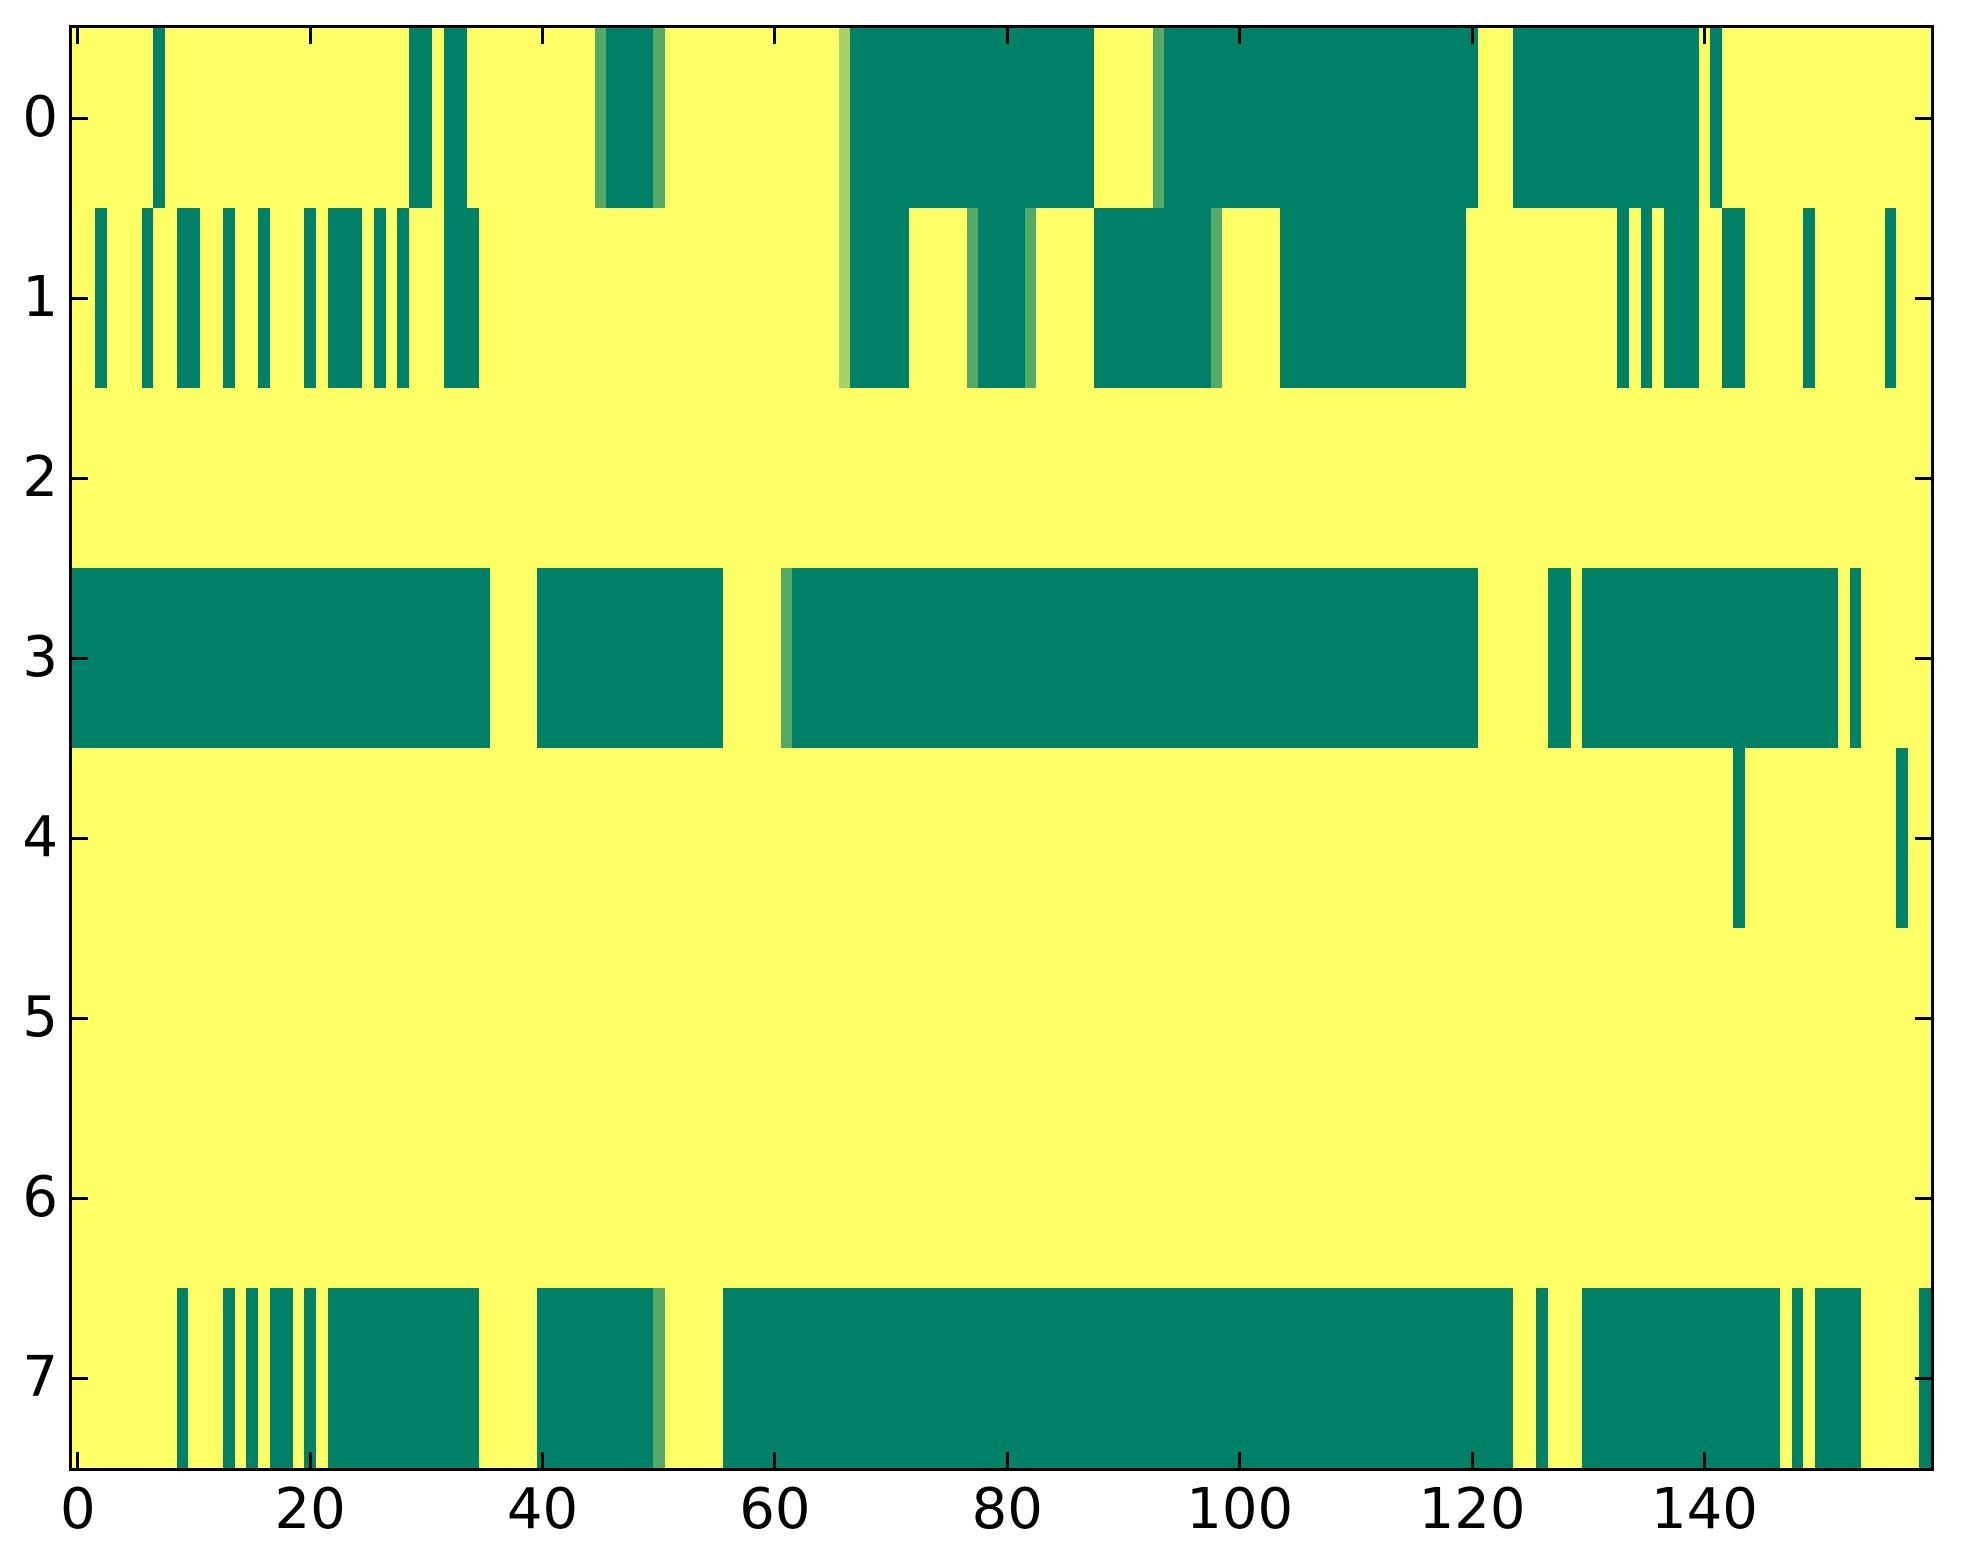 Image resolution: width=1963 pixels, height=1564 pixels. Describe the element at coordinates (775, 1509) in the screenshot. I see `x-tick-label: 60` at that location.